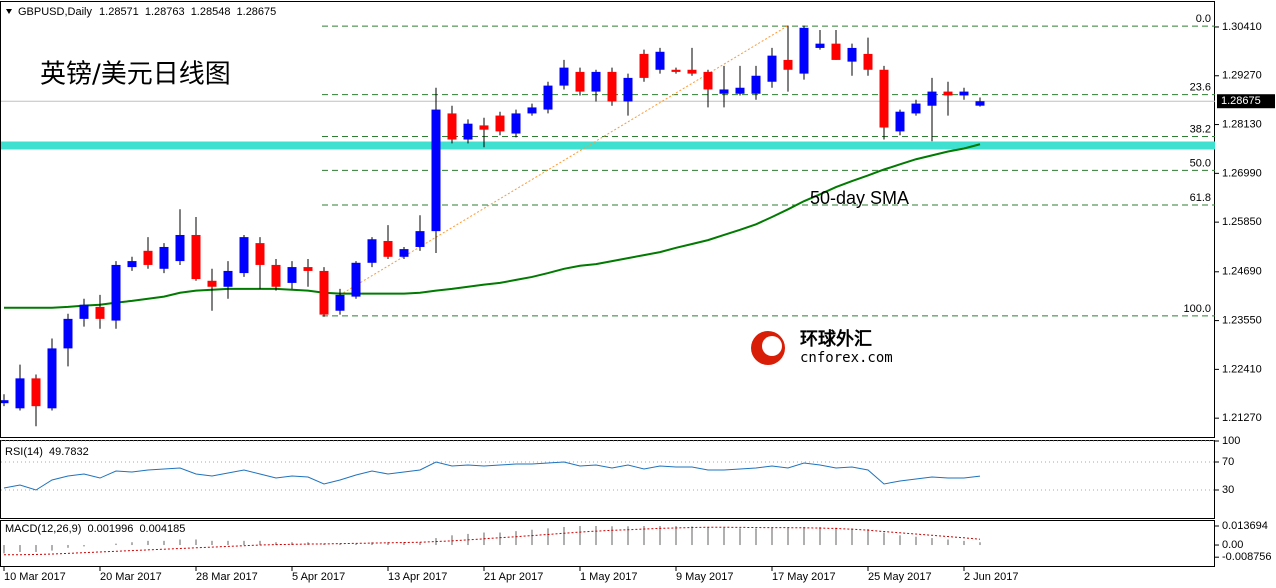 The height and width of the screenshot is (588, 1276). What do you see at coordinates (131, 577) in the screenshot?
I see `x-tick-label: 20 Mar 2017` at bounding box center [131, 577].